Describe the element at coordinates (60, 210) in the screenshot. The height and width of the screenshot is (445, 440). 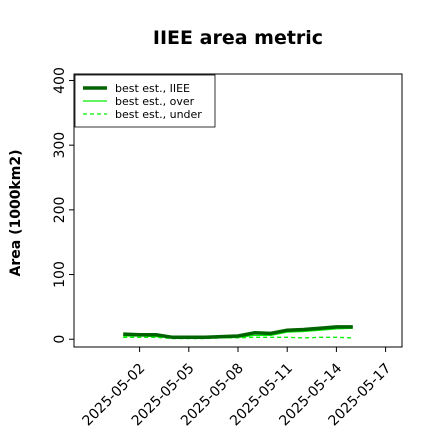
I see `y-tick-label: 200` at that location.